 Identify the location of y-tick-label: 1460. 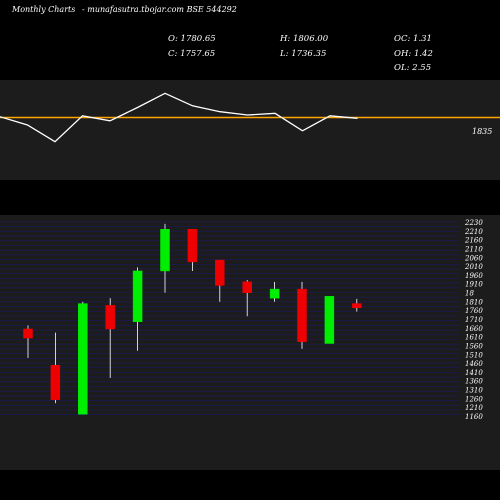
(474, 364).